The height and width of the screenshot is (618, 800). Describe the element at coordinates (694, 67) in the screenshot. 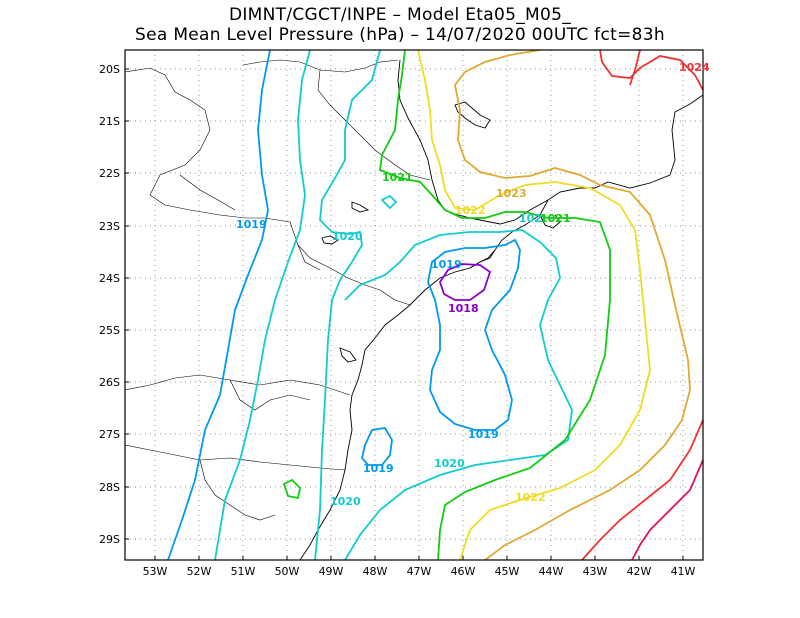

I see `contour-label: 1024` at that location.